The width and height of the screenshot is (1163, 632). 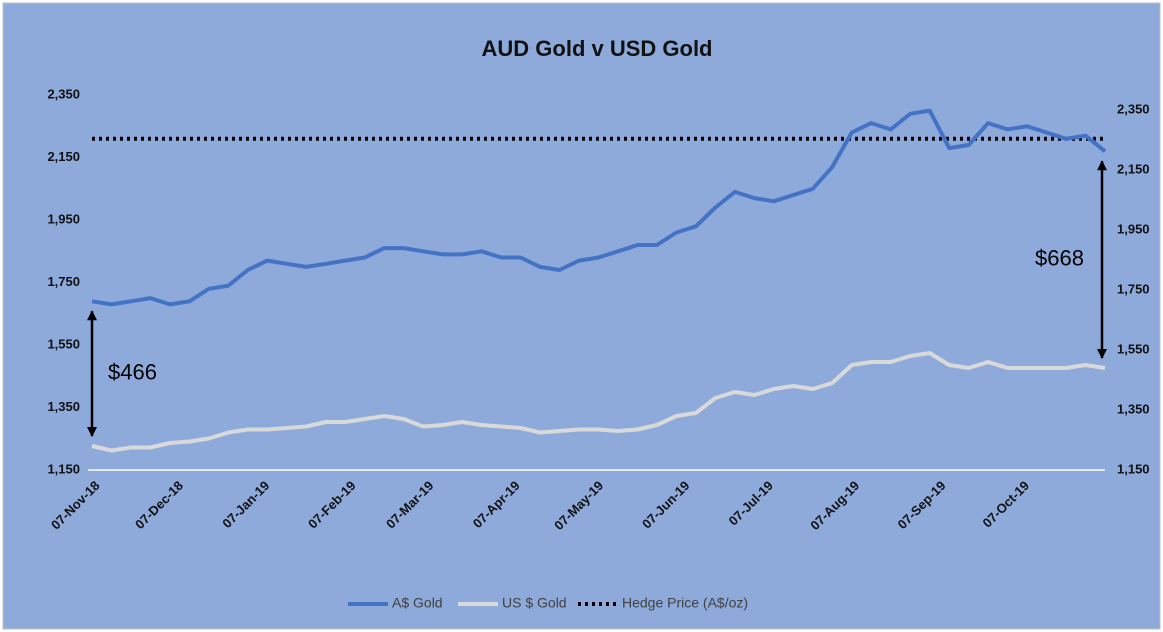 I want to click on series-line, so click(x=598, y=402).